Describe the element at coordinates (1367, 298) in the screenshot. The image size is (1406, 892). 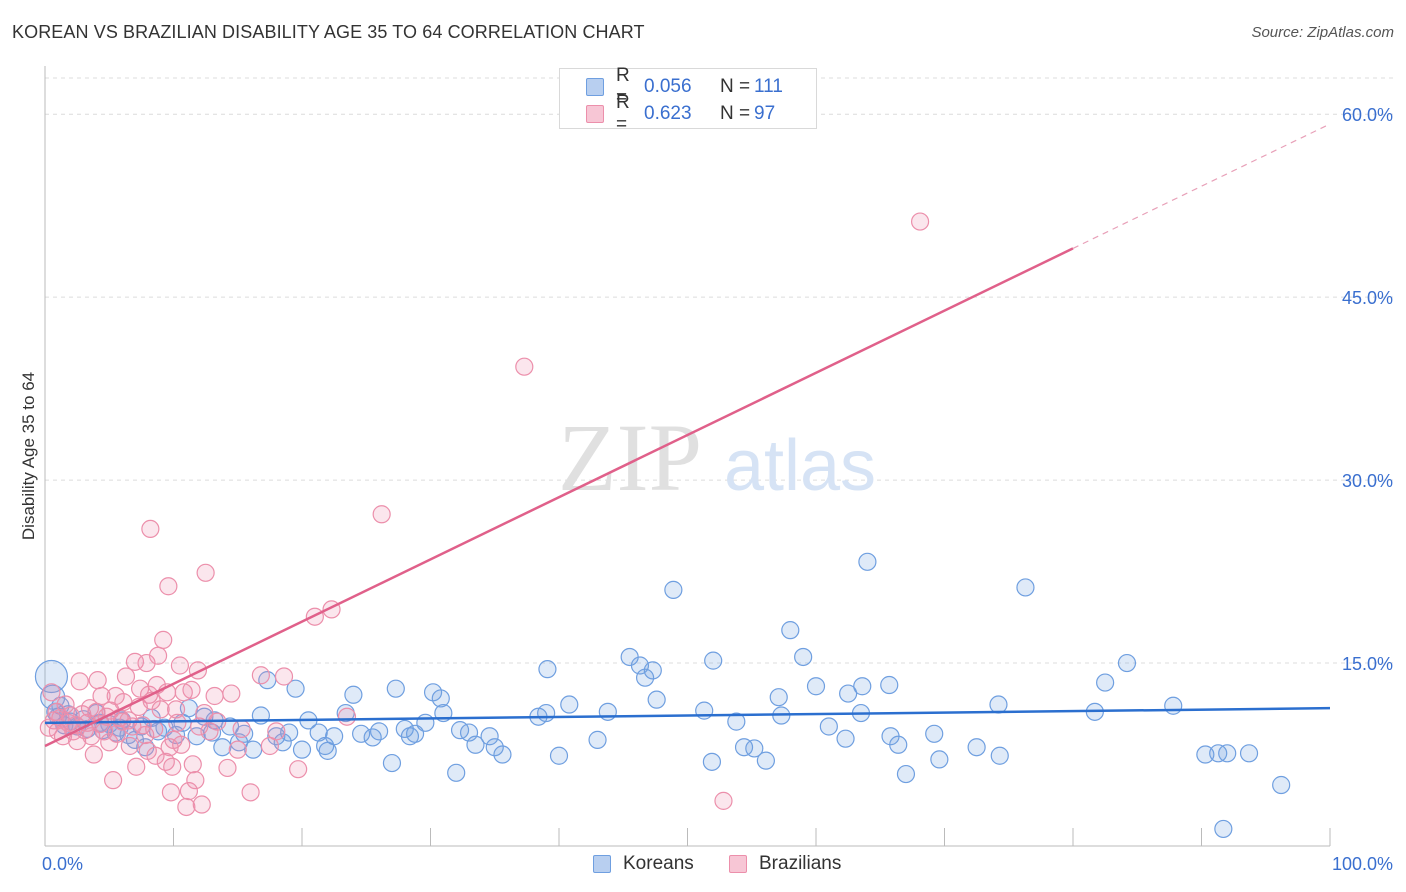
I see `y-tick-label: 45.0%` at that location.